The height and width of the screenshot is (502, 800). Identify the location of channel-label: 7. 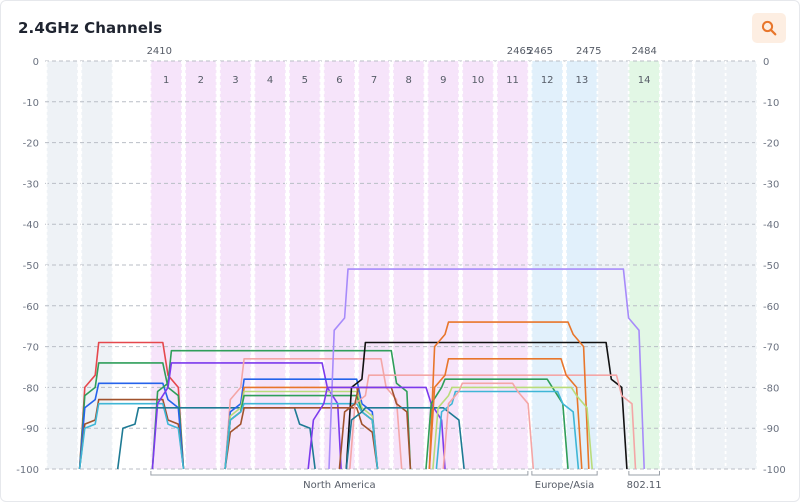
(374, 80).